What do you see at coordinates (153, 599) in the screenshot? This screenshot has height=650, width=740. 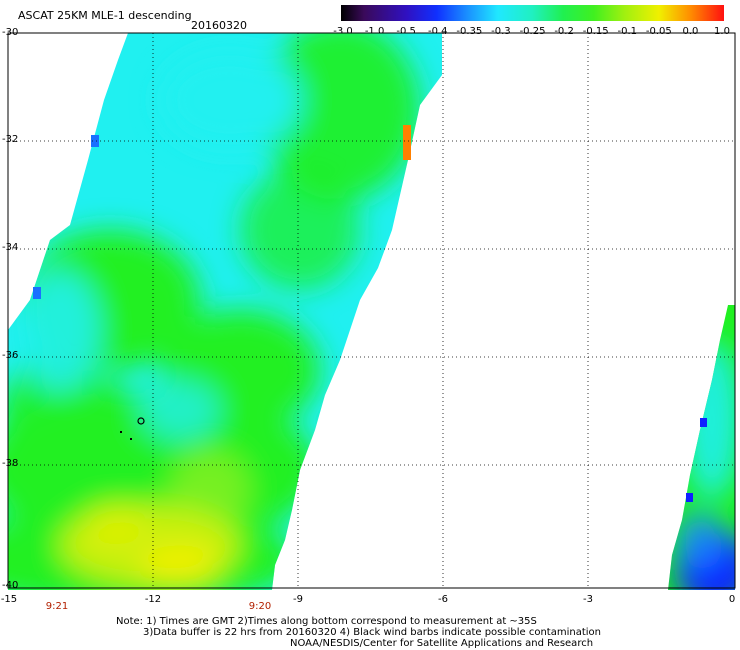 I see `lon-label: -12` at bounding box center [153, 599].